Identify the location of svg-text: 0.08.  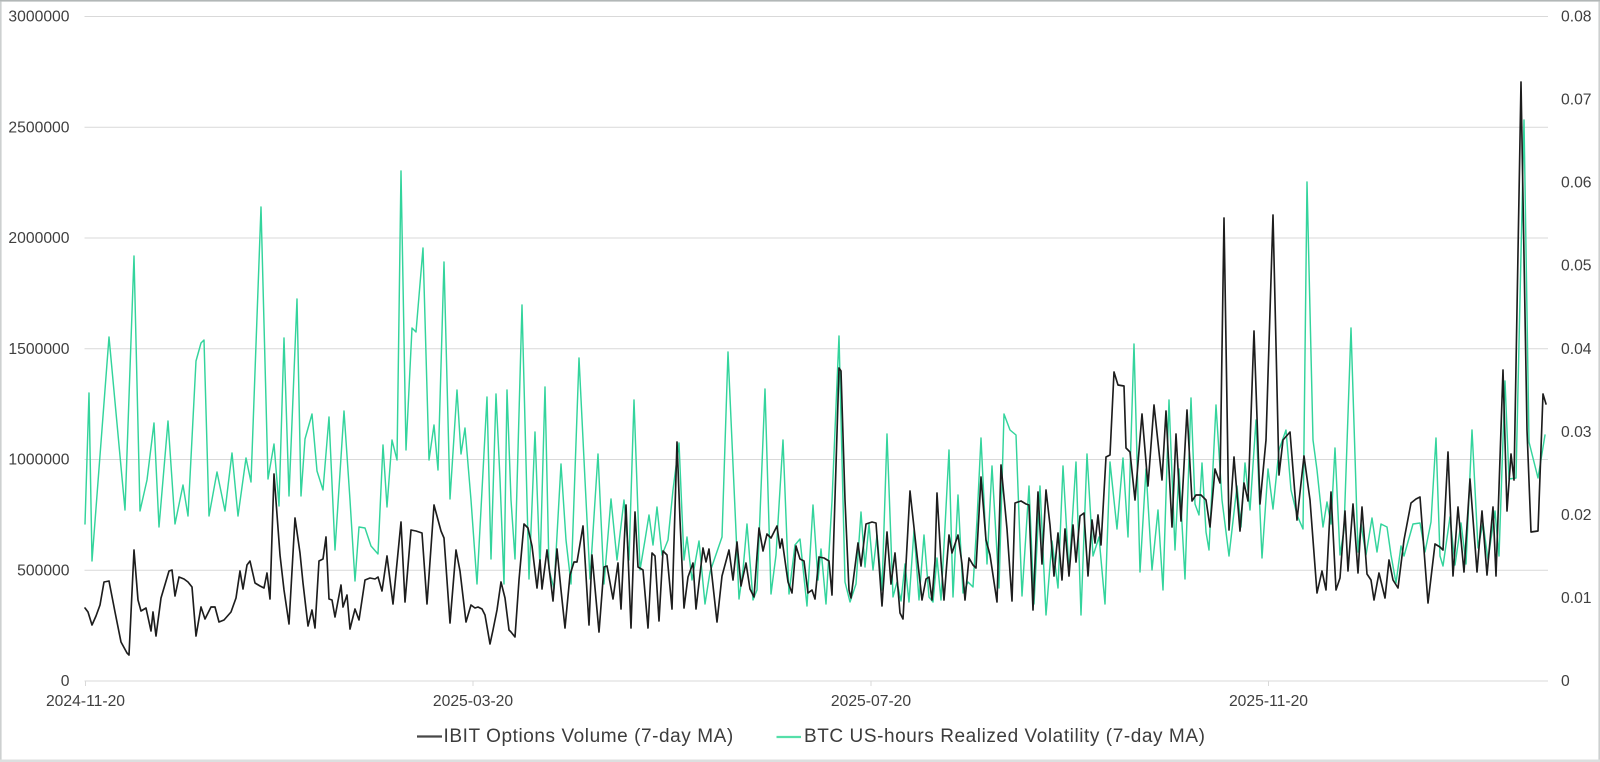
(1576, 17).